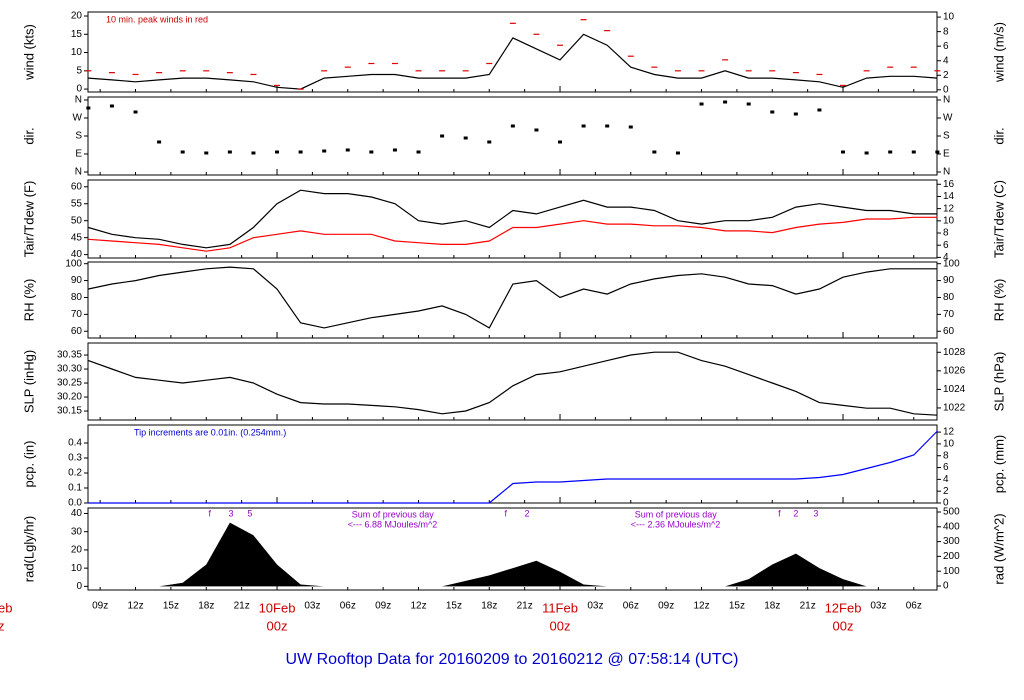 This screenshot has height=700, width=1024. I want to click on x-day-label: 12Feb, so click(843, 607).